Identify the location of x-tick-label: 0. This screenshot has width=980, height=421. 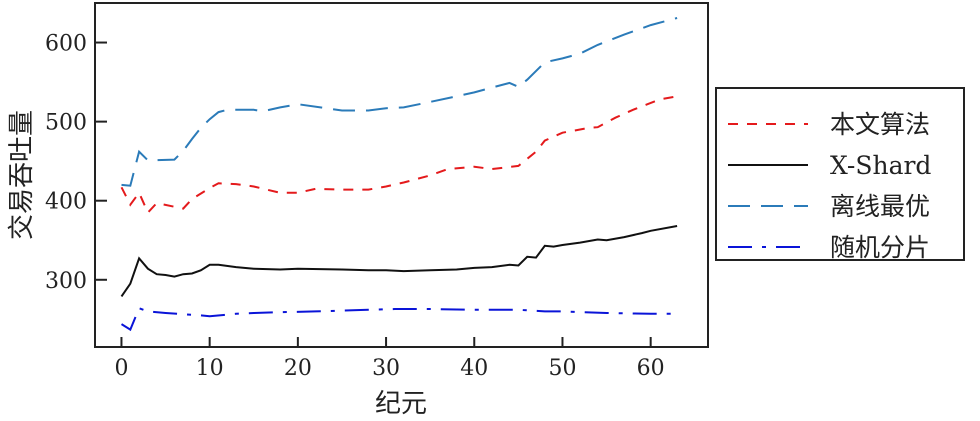
(121, 368).